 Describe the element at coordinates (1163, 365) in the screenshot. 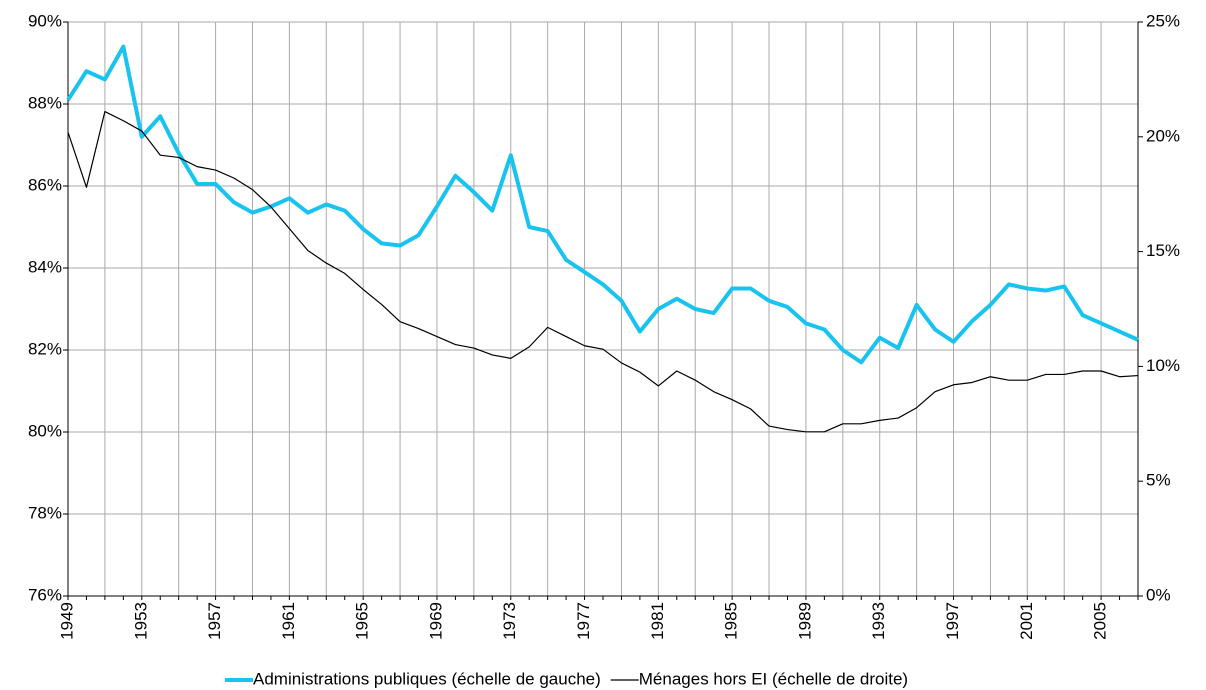

I see `y2-tick-label: 10%` at that location.